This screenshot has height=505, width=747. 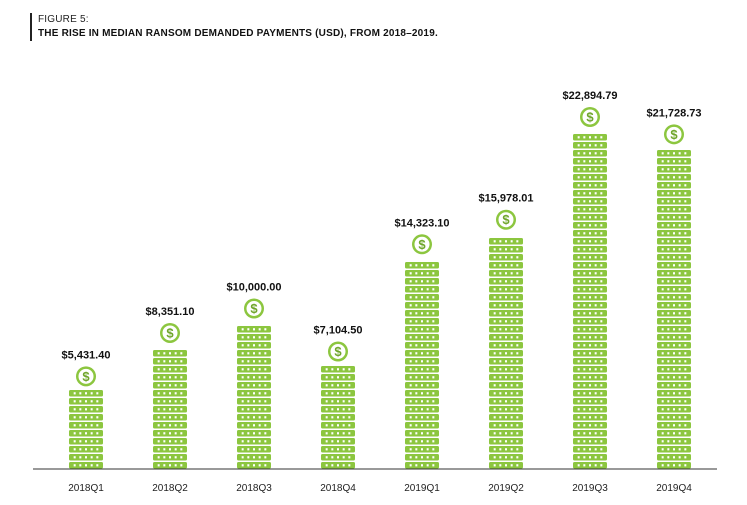 I want to click on category-label-2018q4: 2018Q4, so click(x=338, y=488).